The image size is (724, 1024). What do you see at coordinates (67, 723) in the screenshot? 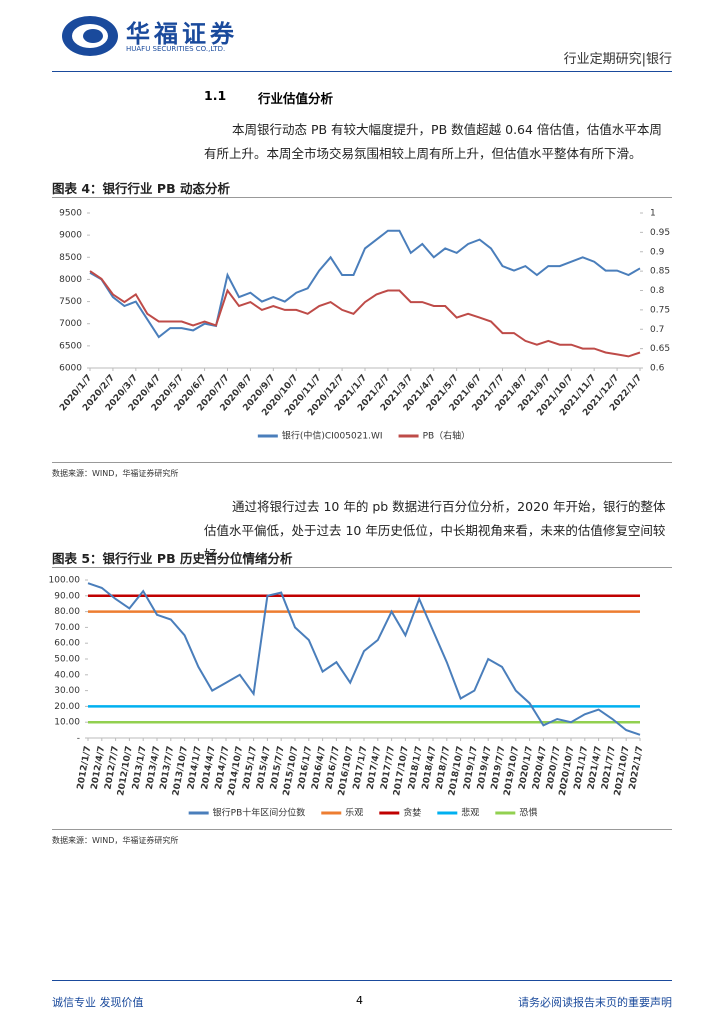
I see `y-tick-label: 10.00` at bounding box center [67, 723].